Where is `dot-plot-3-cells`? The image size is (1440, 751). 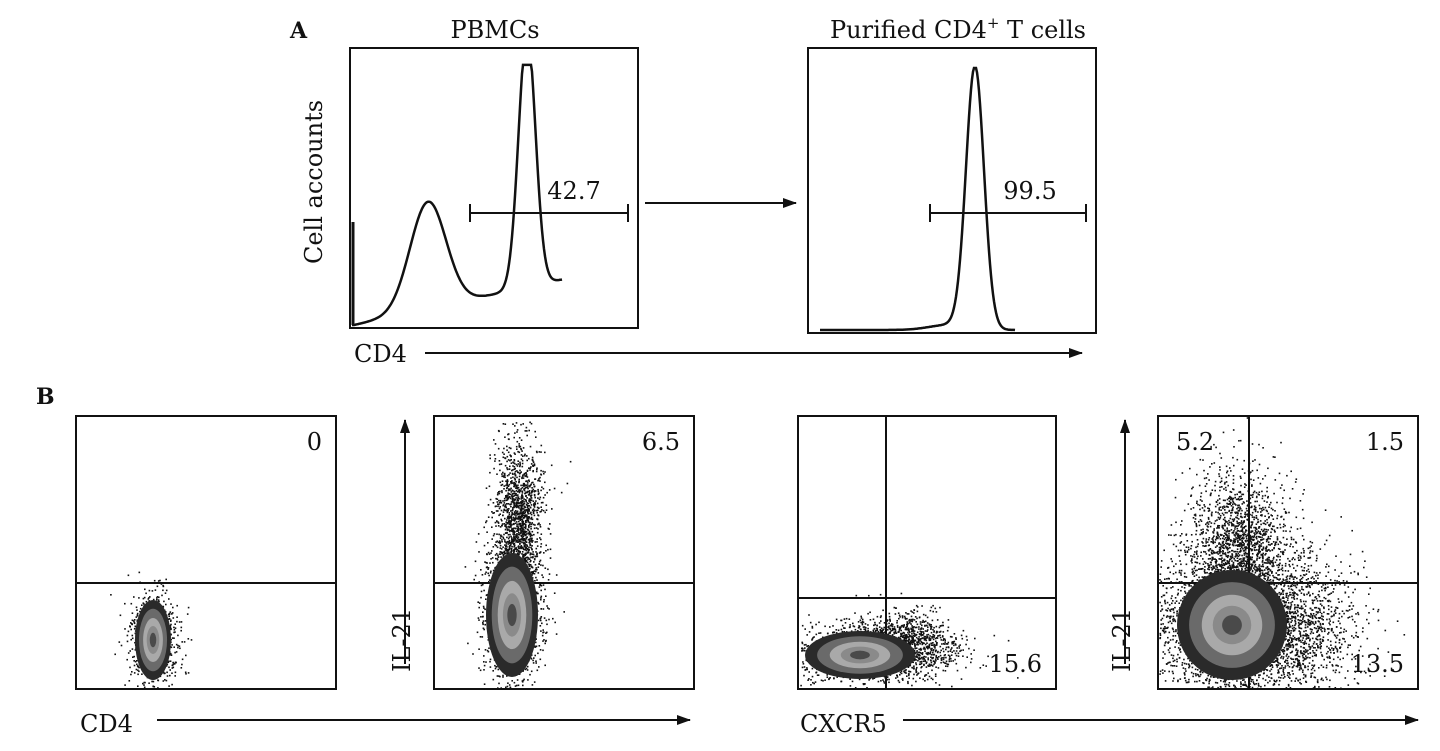 dot-plot-3-cells is located at coordinates (909, 641).